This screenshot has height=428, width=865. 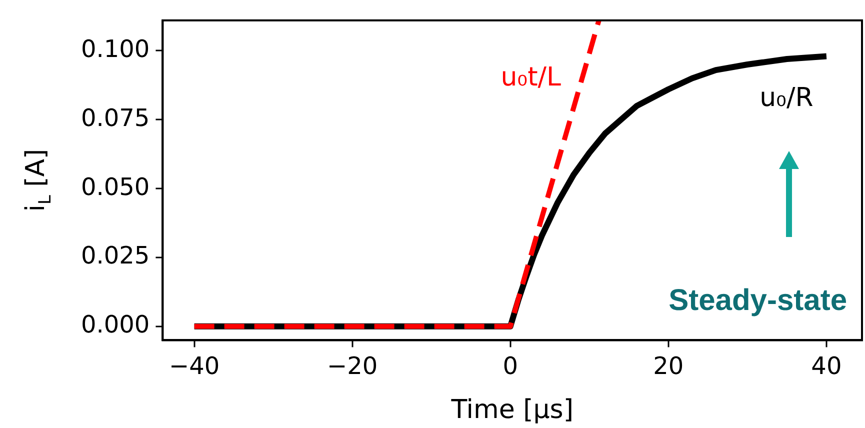 What do you see at coordinates (668, 366) in the screenshot?
I see `x-tick-label: 20` at bounding box center [668, 366].